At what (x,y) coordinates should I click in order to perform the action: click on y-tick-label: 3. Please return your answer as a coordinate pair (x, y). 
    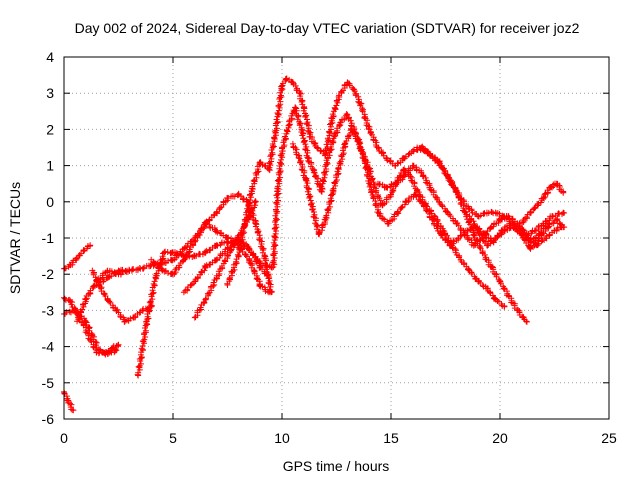
    Looking at the image, I should click on (50, 93).